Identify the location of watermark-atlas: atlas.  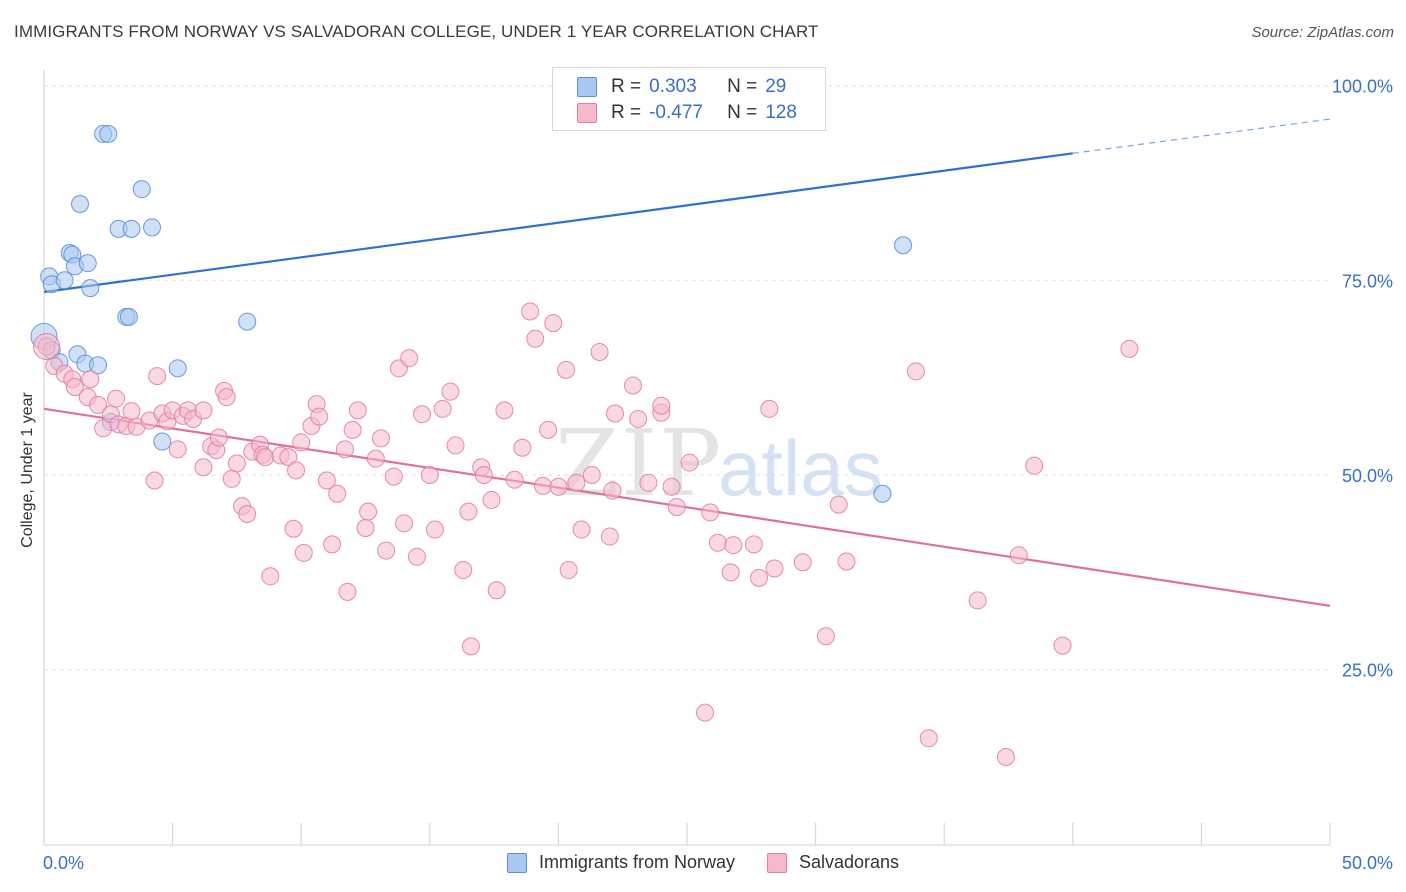
(800, 468).